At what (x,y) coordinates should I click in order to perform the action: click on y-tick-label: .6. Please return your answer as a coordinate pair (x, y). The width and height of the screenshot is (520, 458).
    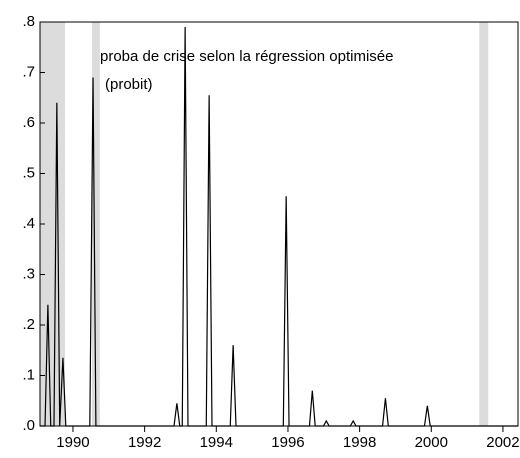
    Looking at the image, I should click on (28, 122).